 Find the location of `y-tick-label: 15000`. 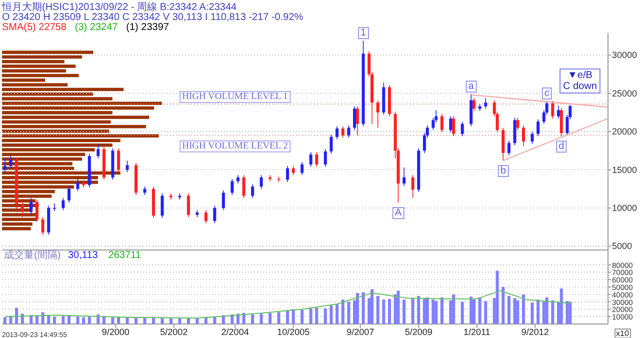

y-tick-label: 15000 is located at coordinates (625, 169).